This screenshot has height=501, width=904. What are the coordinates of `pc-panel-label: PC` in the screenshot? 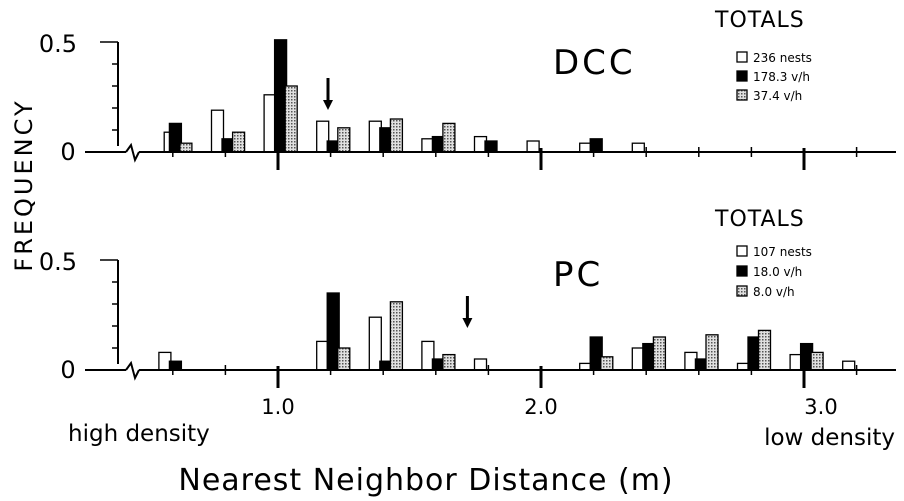 It's located at (578, 275).